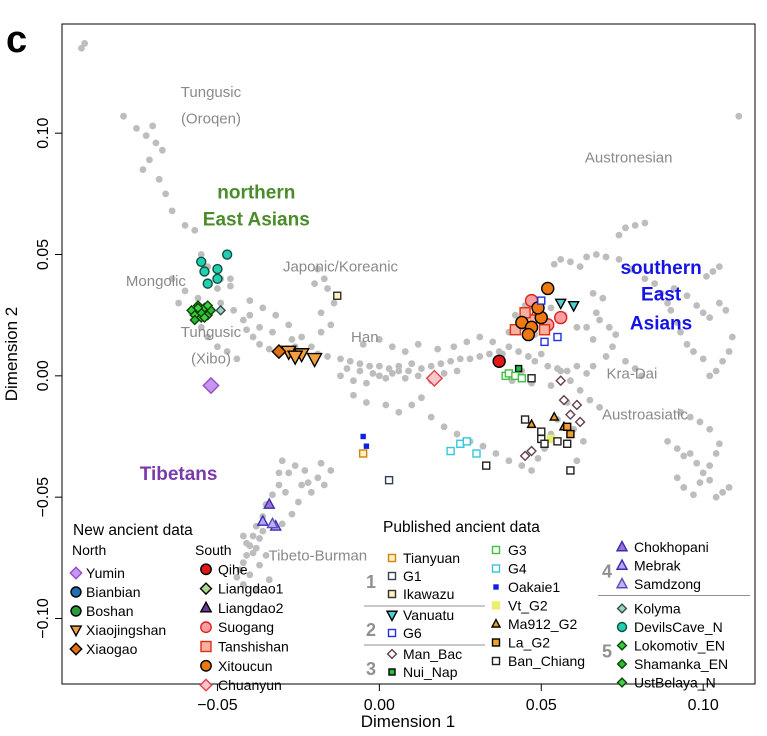  What do you see at coordinates (245, 666) in the screenshot?
I see `legend-label-xitoucun: Xitoucun` at bounding box center [245, 666].